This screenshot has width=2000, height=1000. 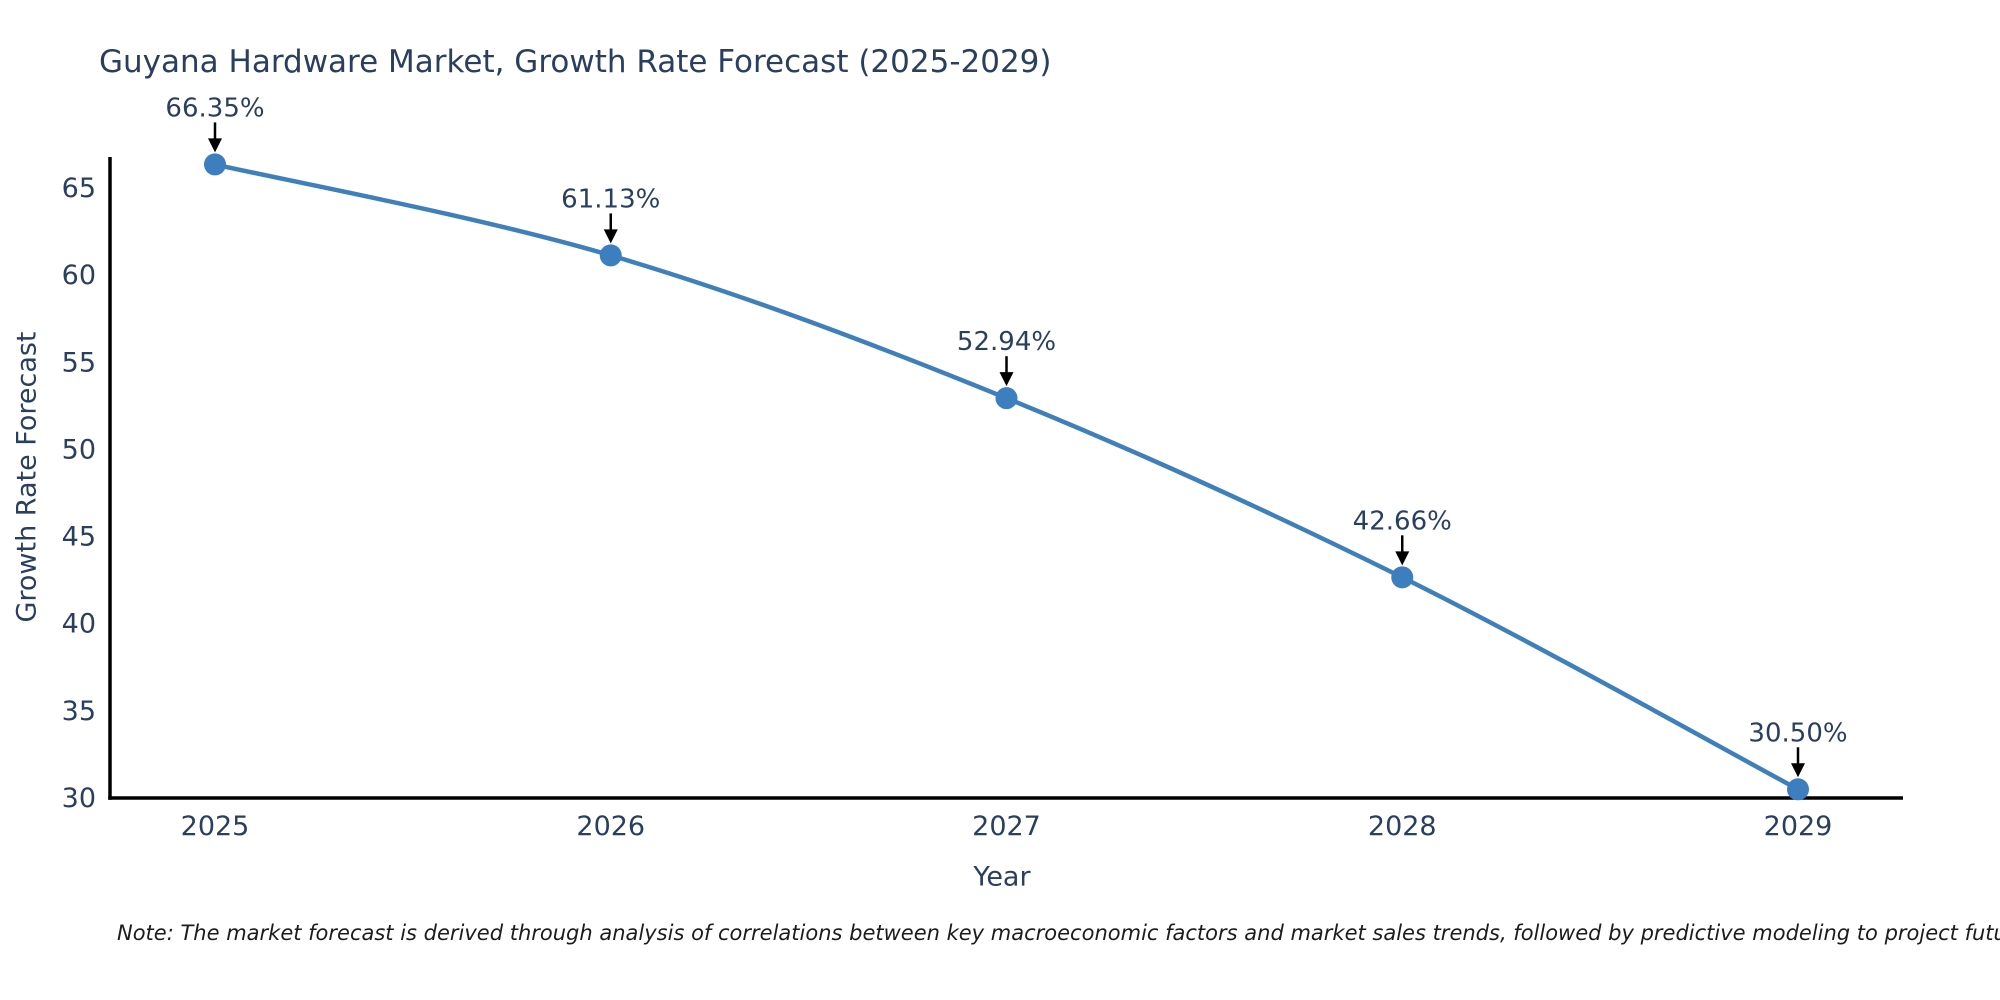 What do you see at coordinates (79, 362) in the screenshot?
I see `y-tick-label: 55` at bounding box center [79, 362].